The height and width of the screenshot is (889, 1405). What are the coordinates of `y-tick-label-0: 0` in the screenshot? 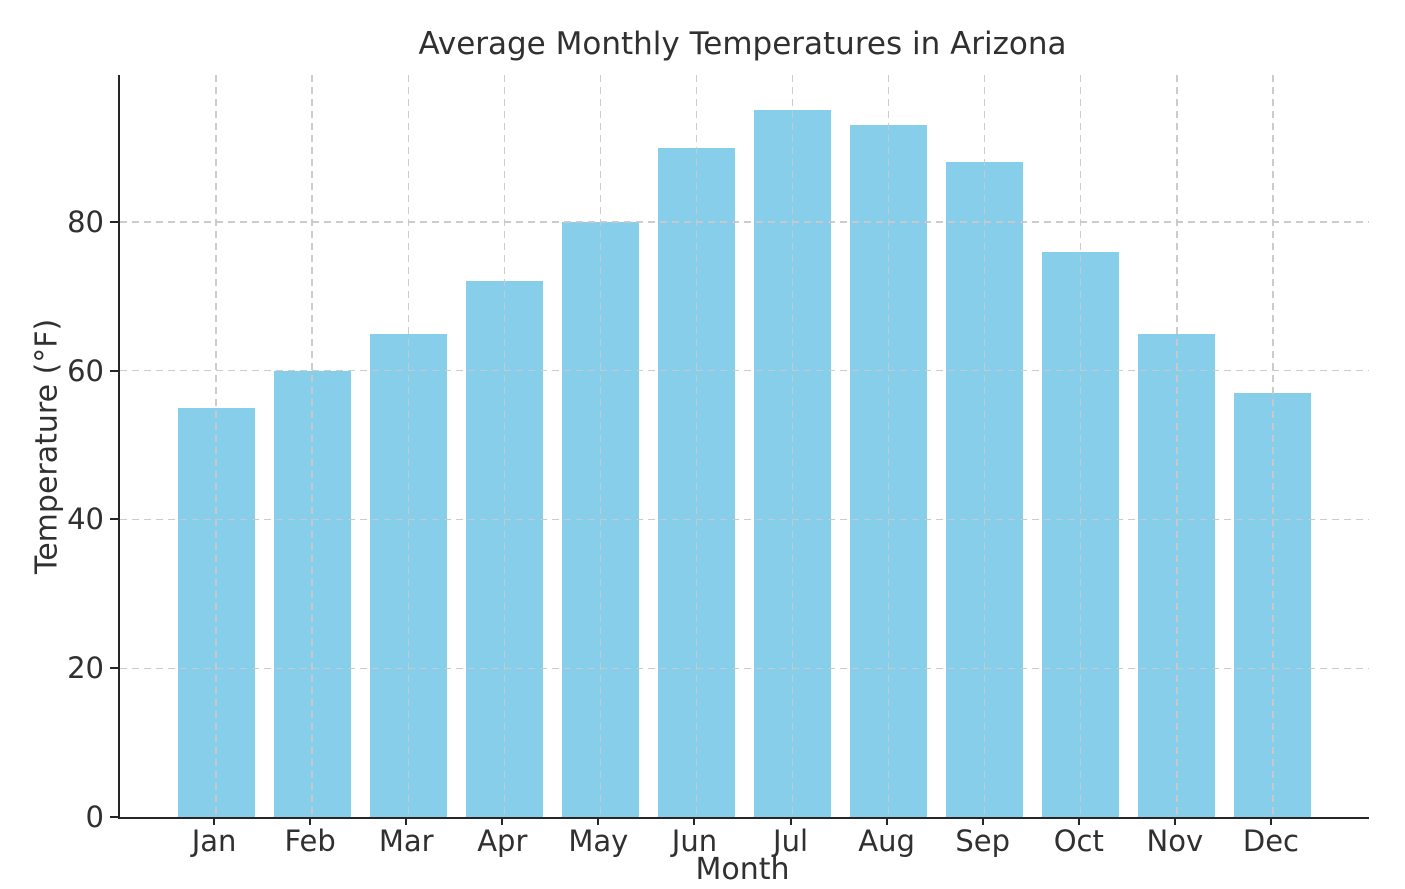 It's located at (94, 817).